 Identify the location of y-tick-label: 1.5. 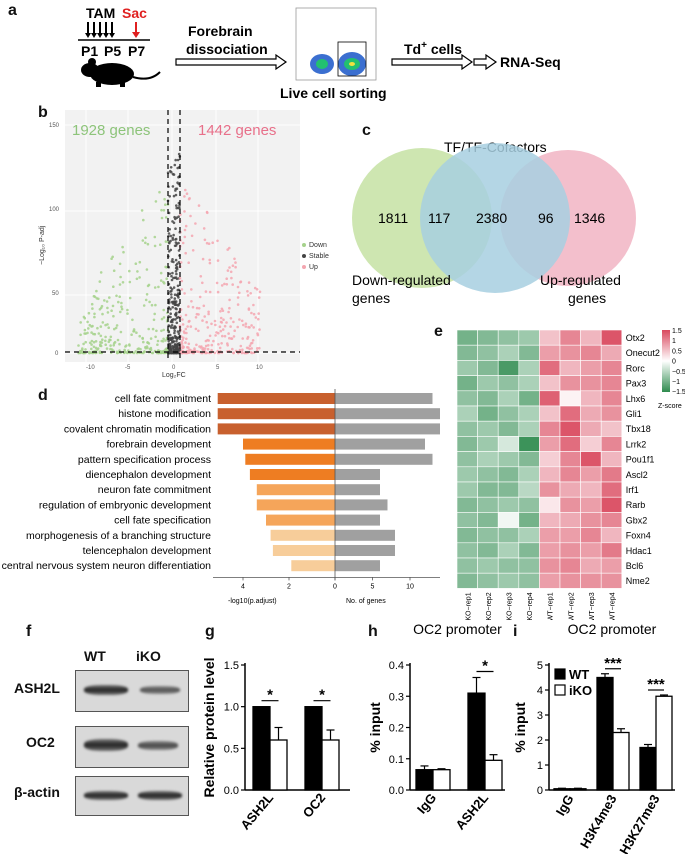
(231, 666).